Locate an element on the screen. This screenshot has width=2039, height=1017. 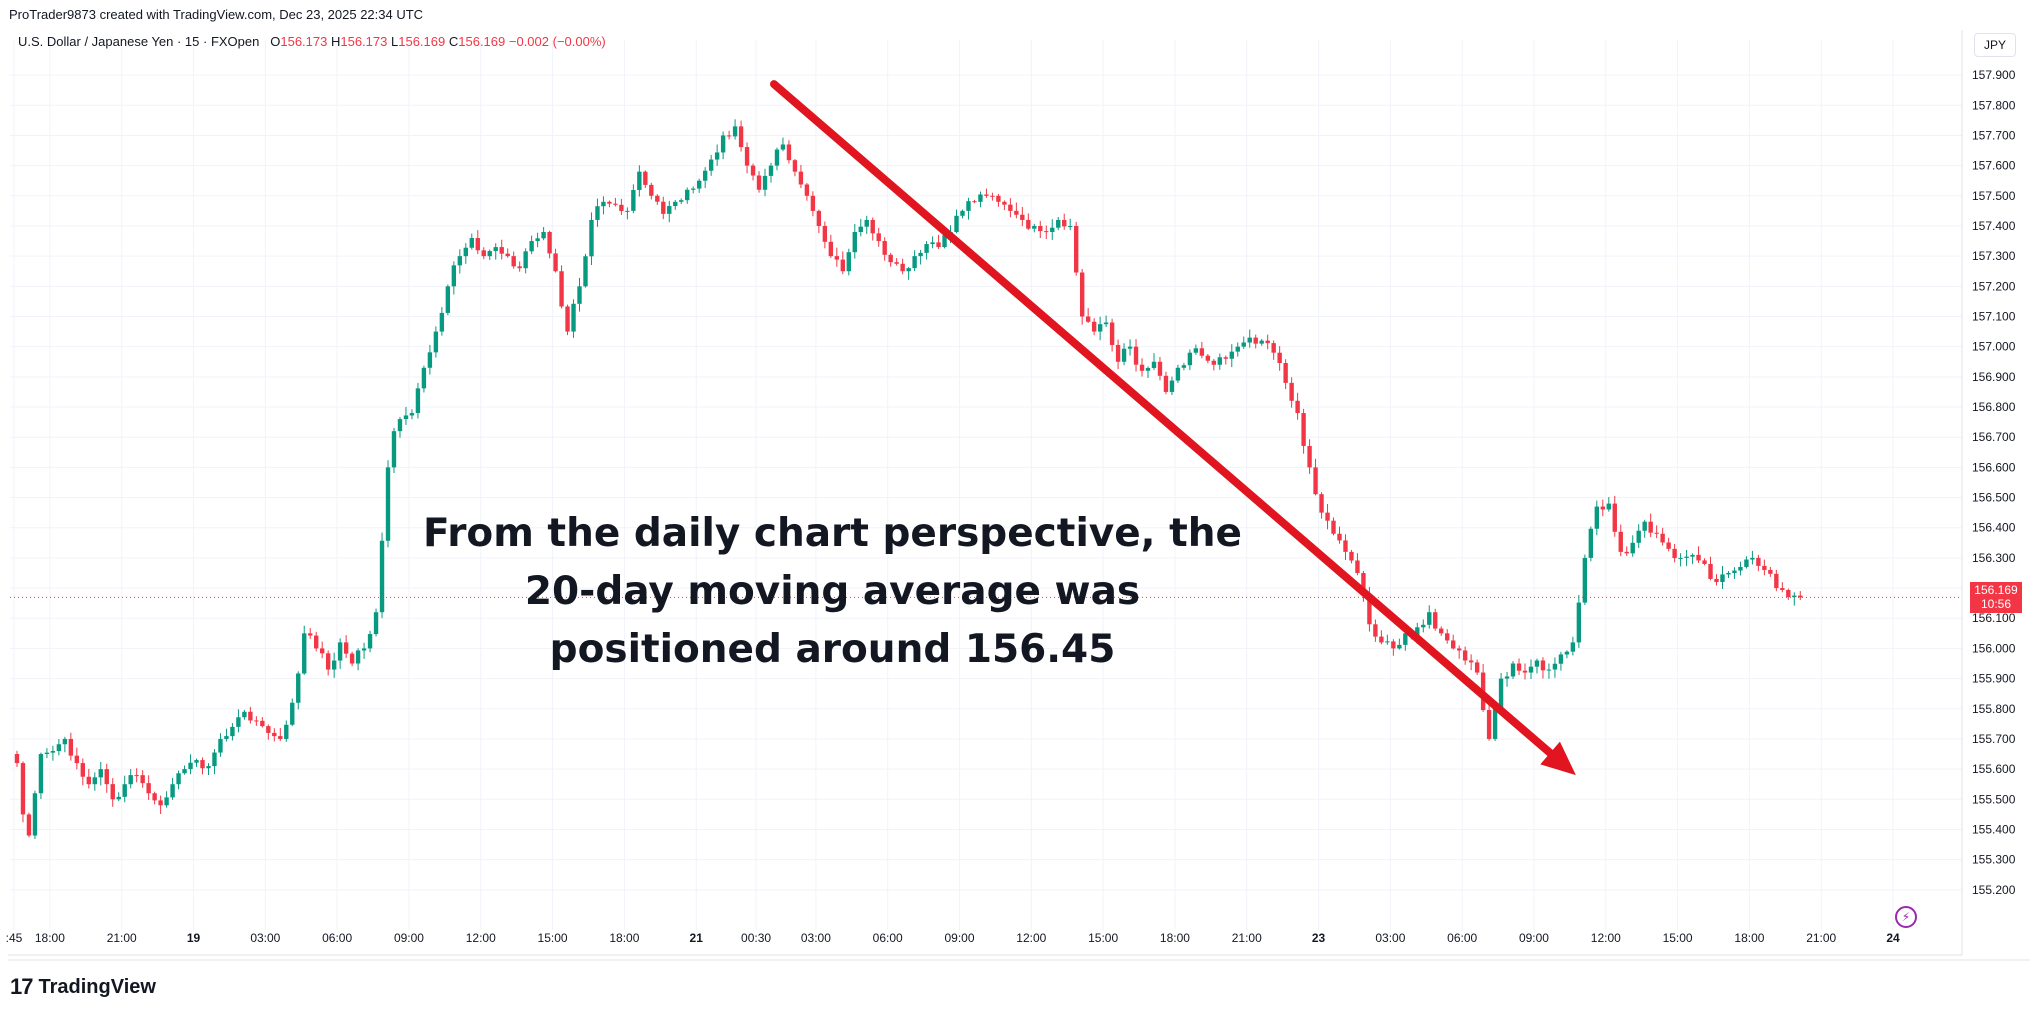
y-tick-label: 155.900 is located at coordinates (1994, 679).